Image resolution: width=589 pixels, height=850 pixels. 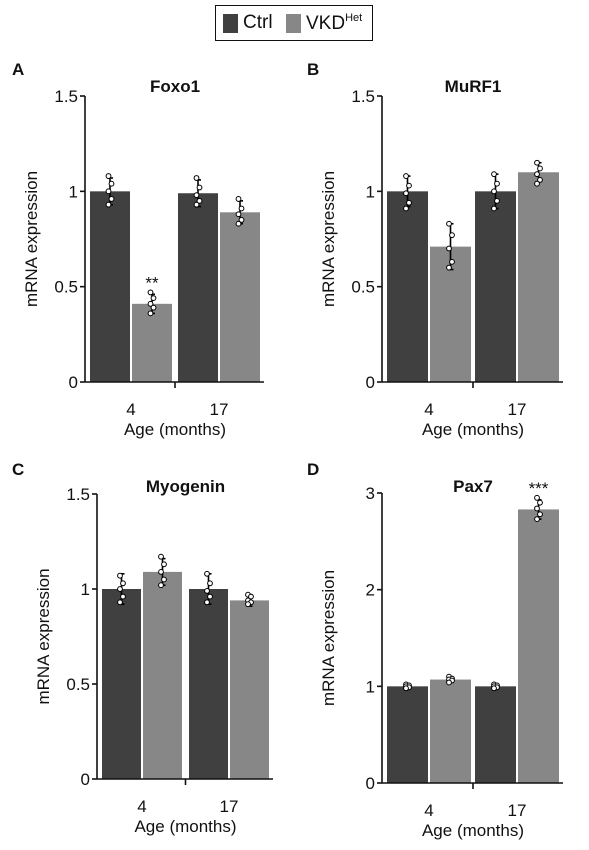 What do you see at coordinates (539, 488) in the screenshot?
I see `panel-d-significance-label: ***` at bounding box center [539, 488].